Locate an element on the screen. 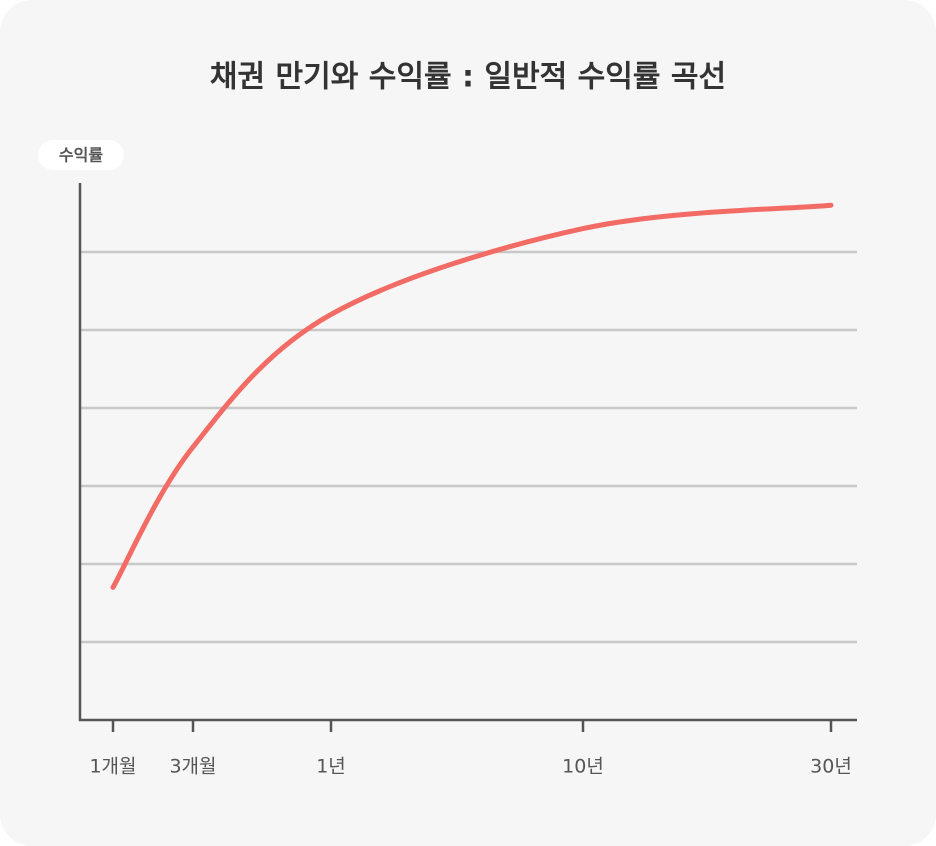 Image resolution: width=936 pixels, height=846 pixels. x-tick-label: 1개월 is located at coordinates (112, 767).